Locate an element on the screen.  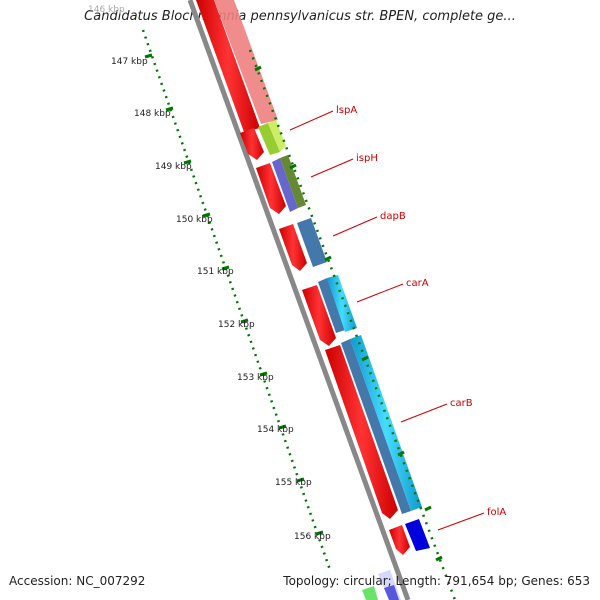
accession-text: Accession: NC_007292 is located at coordinates (77, 581).